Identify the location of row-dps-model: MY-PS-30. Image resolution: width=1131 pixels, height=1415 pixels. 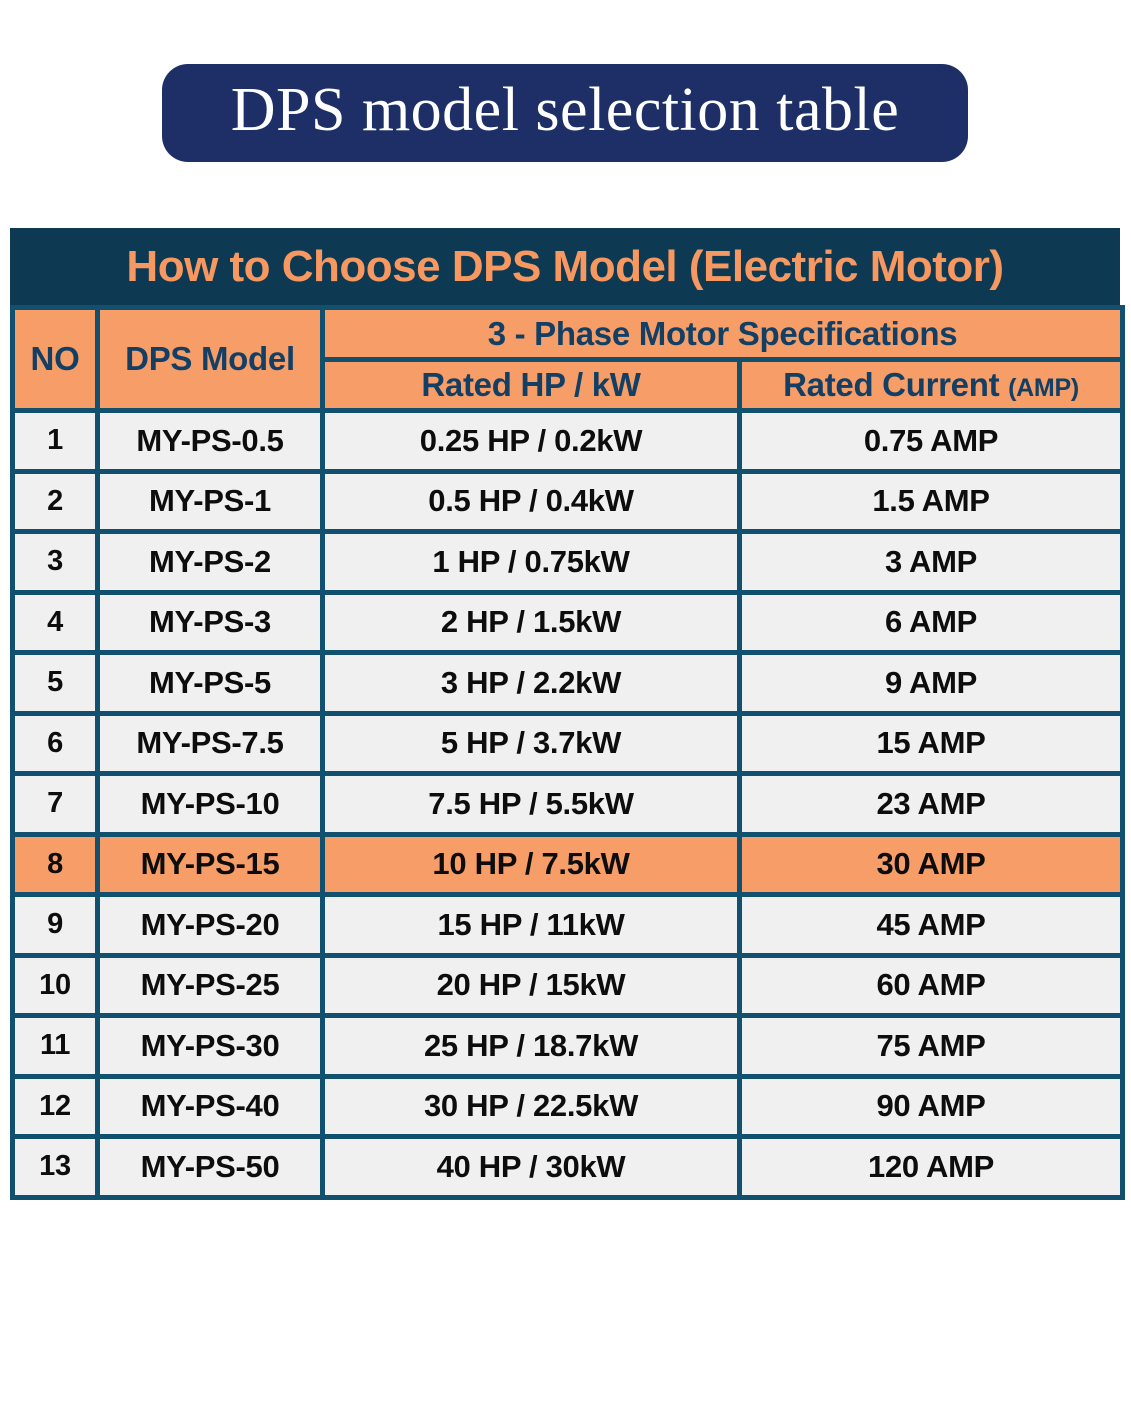
(210, 1046).